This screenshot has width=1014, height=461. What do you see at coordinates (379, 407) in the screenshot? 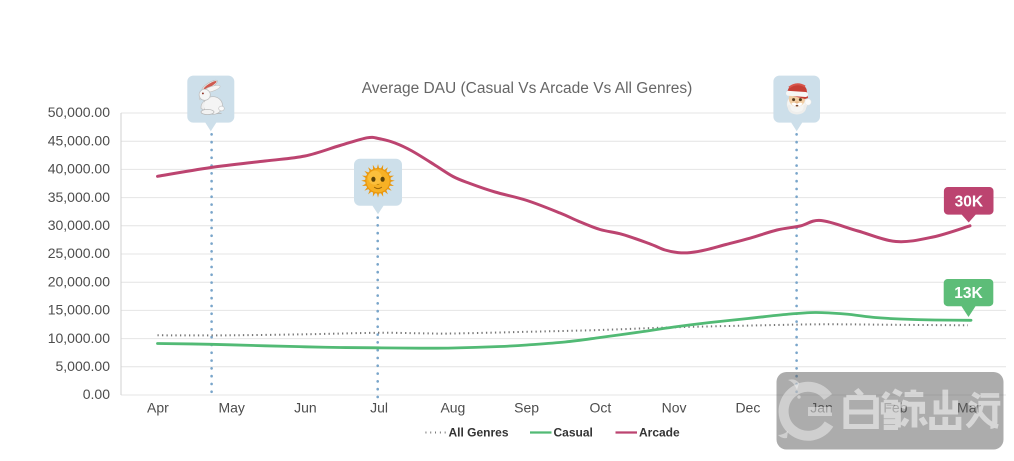
I see `svg-text: Jul` at bounding box center [379, 407].